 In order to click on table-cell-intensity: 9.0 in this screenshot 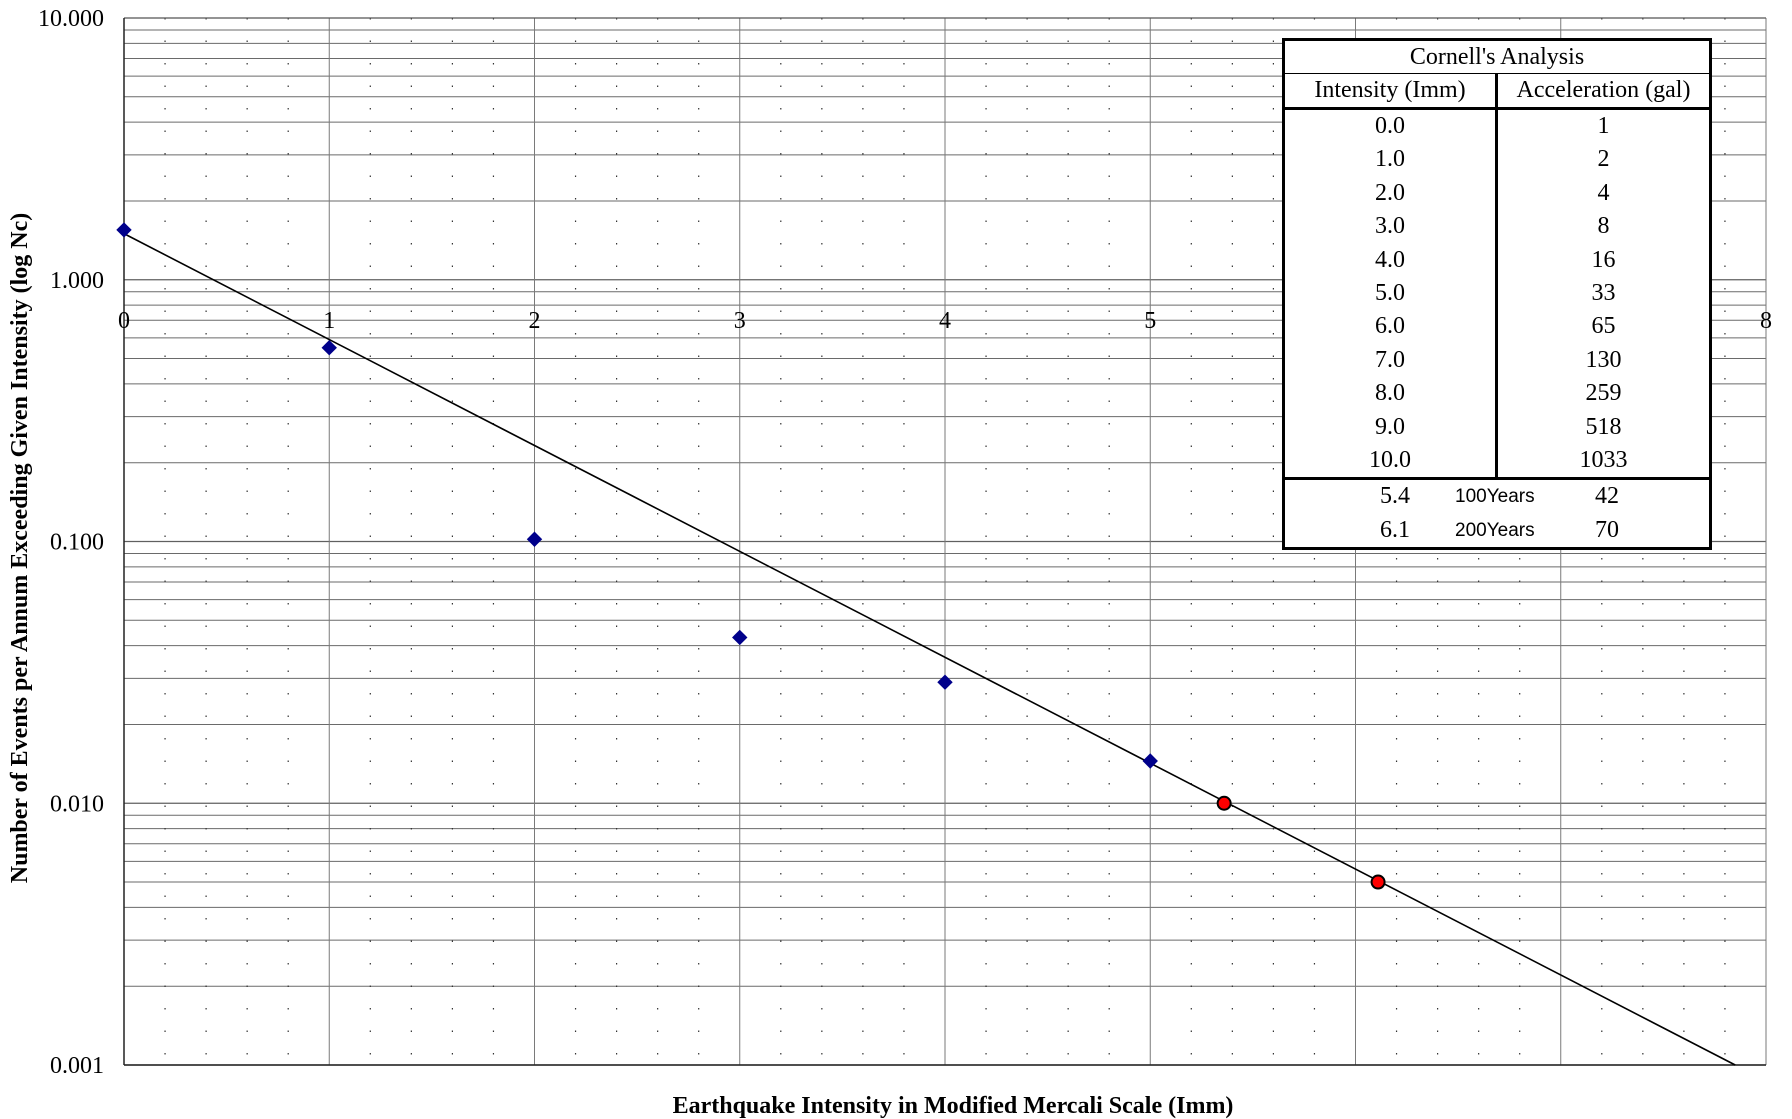, I will do `click(1390, 426)`.